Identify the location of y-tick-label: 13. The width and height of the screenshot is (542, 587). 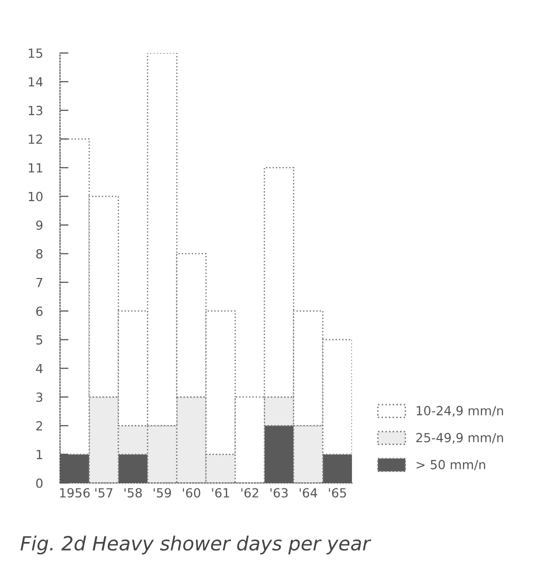
(35, 111).